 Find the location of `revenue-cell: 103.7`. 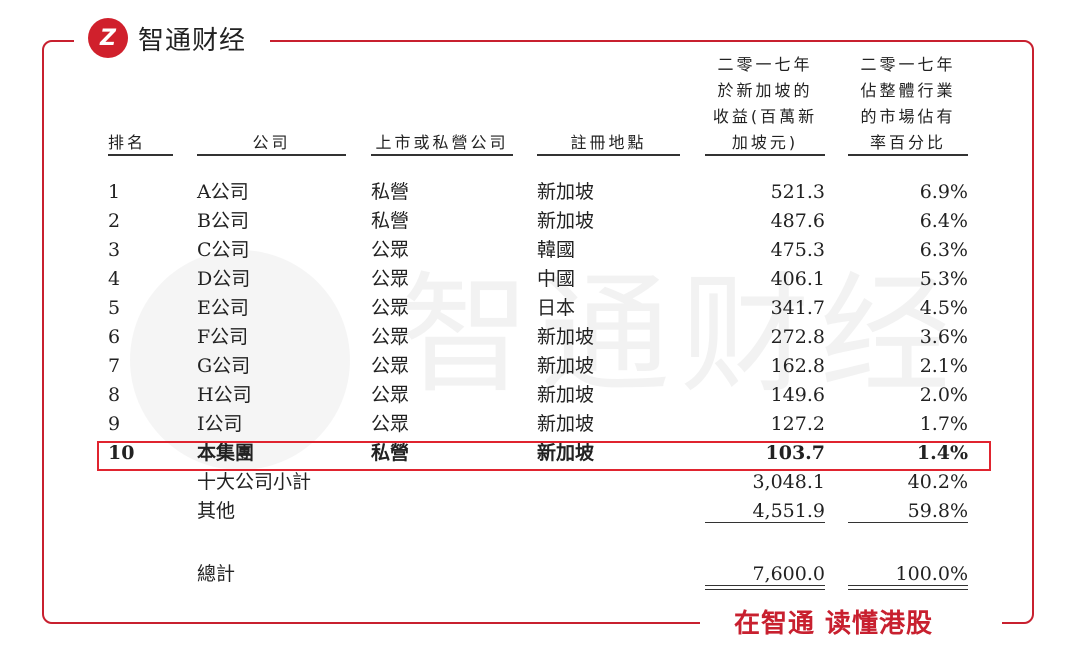

revenue-cell: 103.7 is located at coordinates (795, 453).